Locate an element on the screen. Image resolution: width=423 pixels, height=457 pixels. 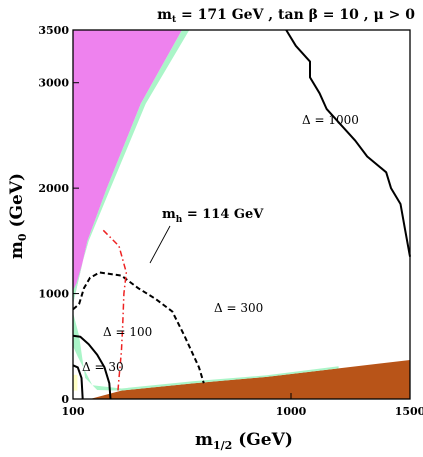
mh-text: mh = 114 GeV is located at coordinates (213, 216).